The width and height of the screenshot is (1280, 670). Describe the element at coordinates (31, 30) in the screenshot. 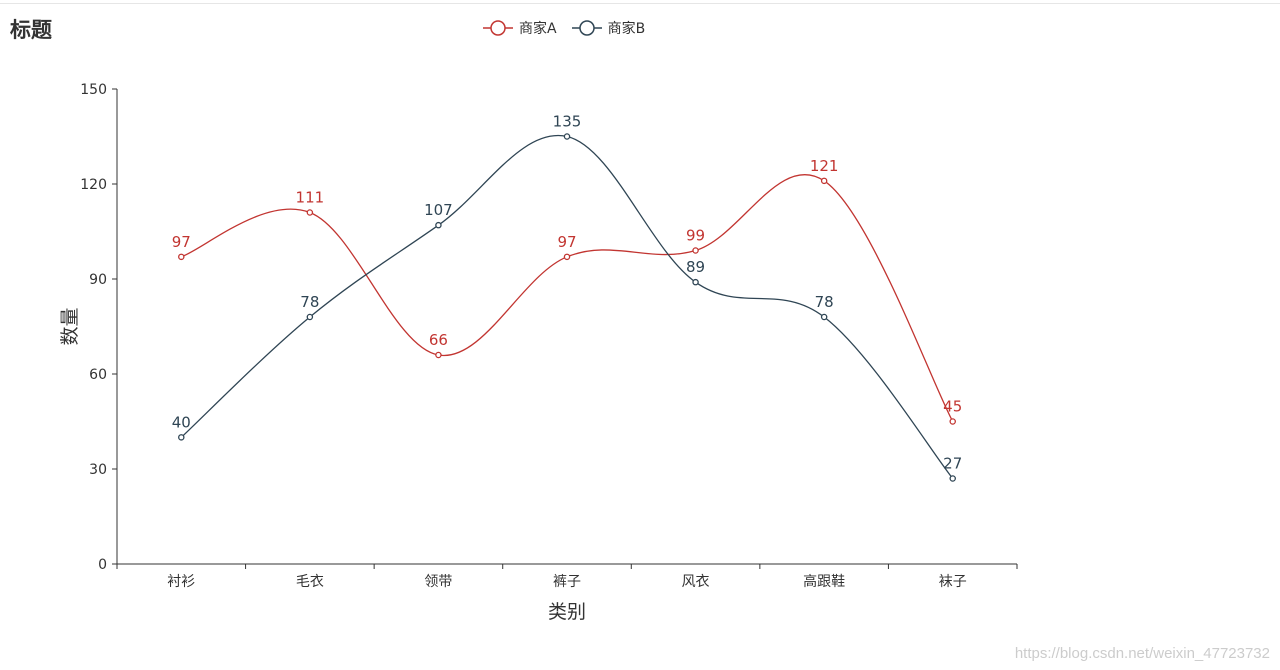

I see `chart-title: 标题` at that location.